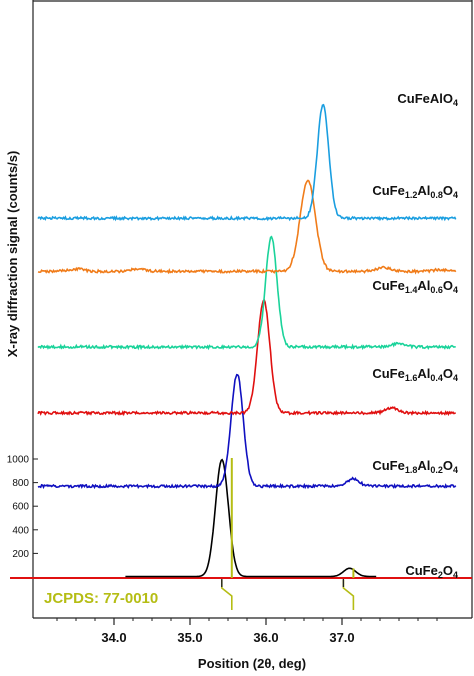  What do you see at coordinates (440, 575) in the screenshot?
I see `series-label-part: 2` at bounding box center [440, 575].